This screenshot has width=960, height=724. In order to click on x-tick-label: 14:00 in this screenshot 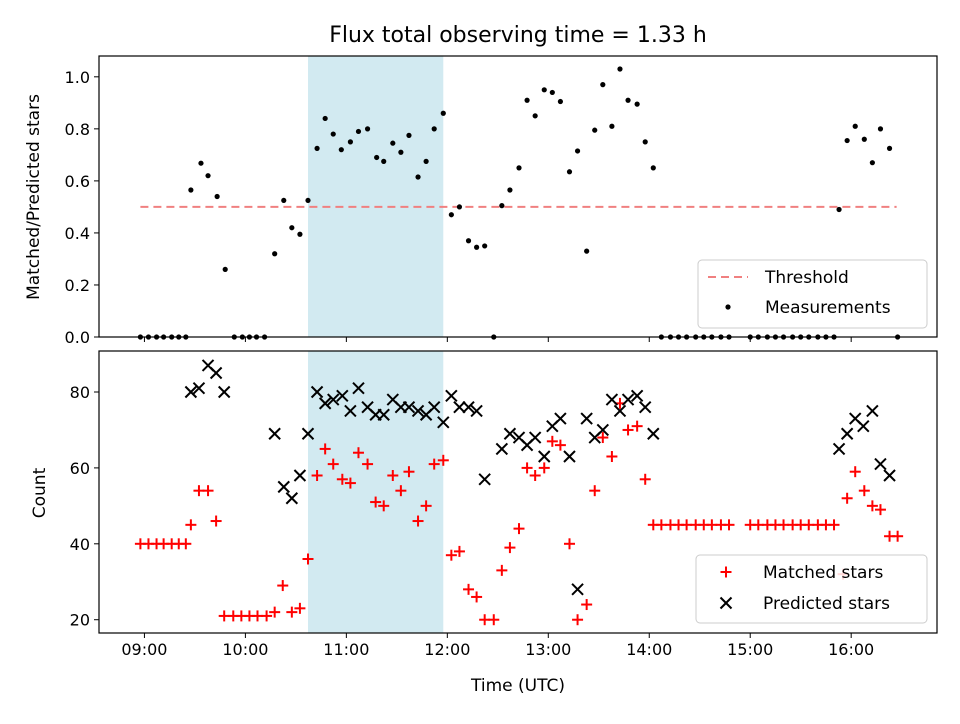, I will do `click(649, 649)`.